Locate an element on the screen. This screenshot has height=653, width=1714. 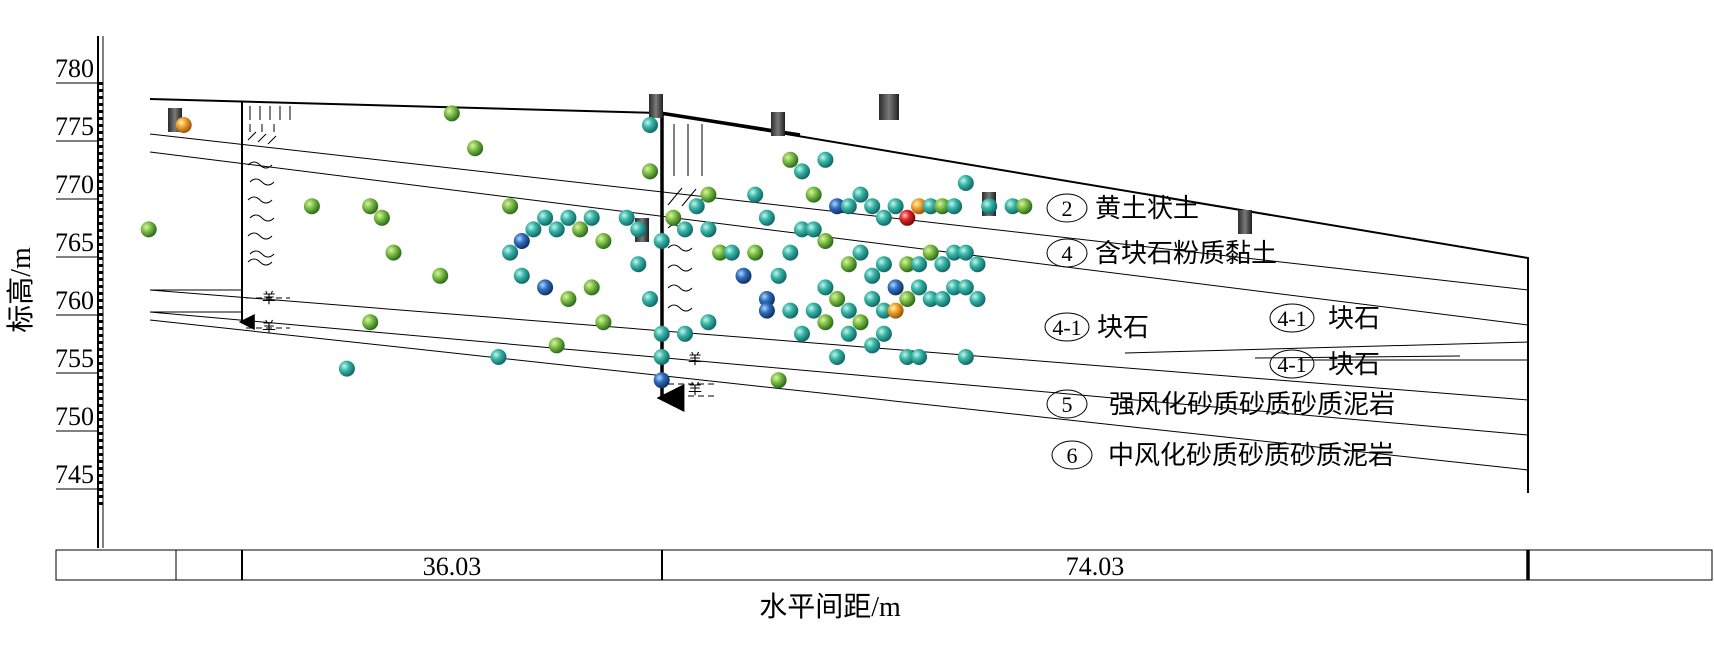
layer-name: 块石 is located at coordinates (1354, 318).